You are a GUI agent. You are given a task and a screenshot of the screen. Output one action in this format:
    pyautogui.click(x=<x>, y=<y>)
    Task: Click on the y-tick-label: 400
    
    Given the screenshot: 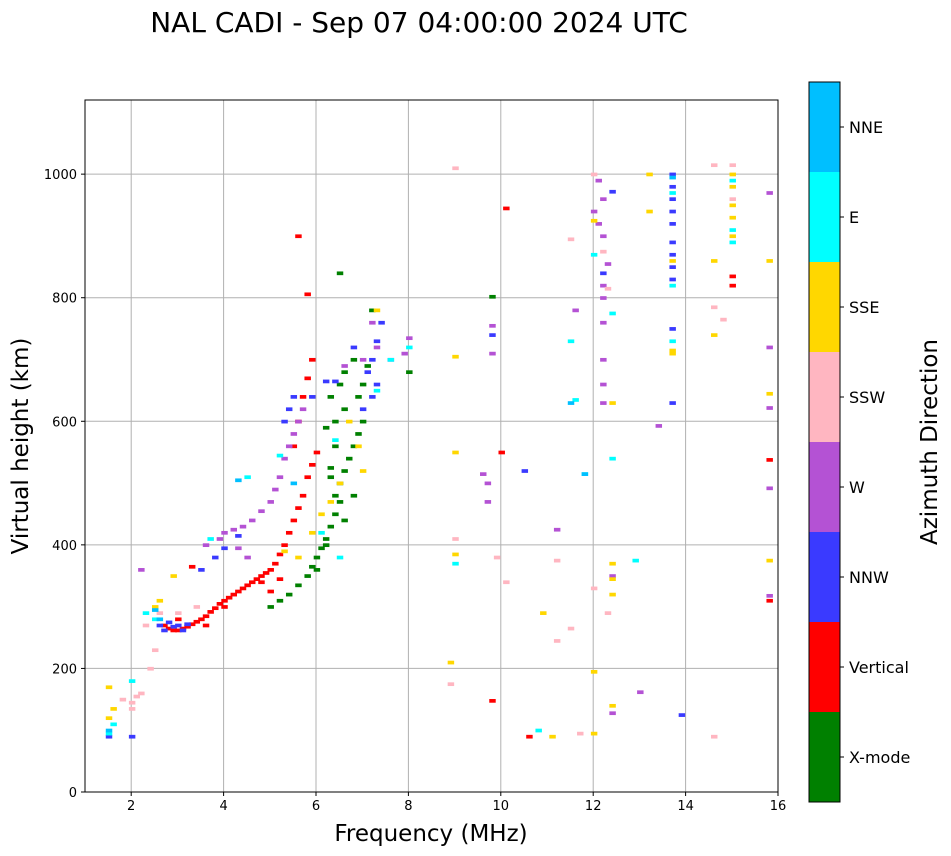 What is the action you would take?
    pyautogui.click(x=64, y=546)
    